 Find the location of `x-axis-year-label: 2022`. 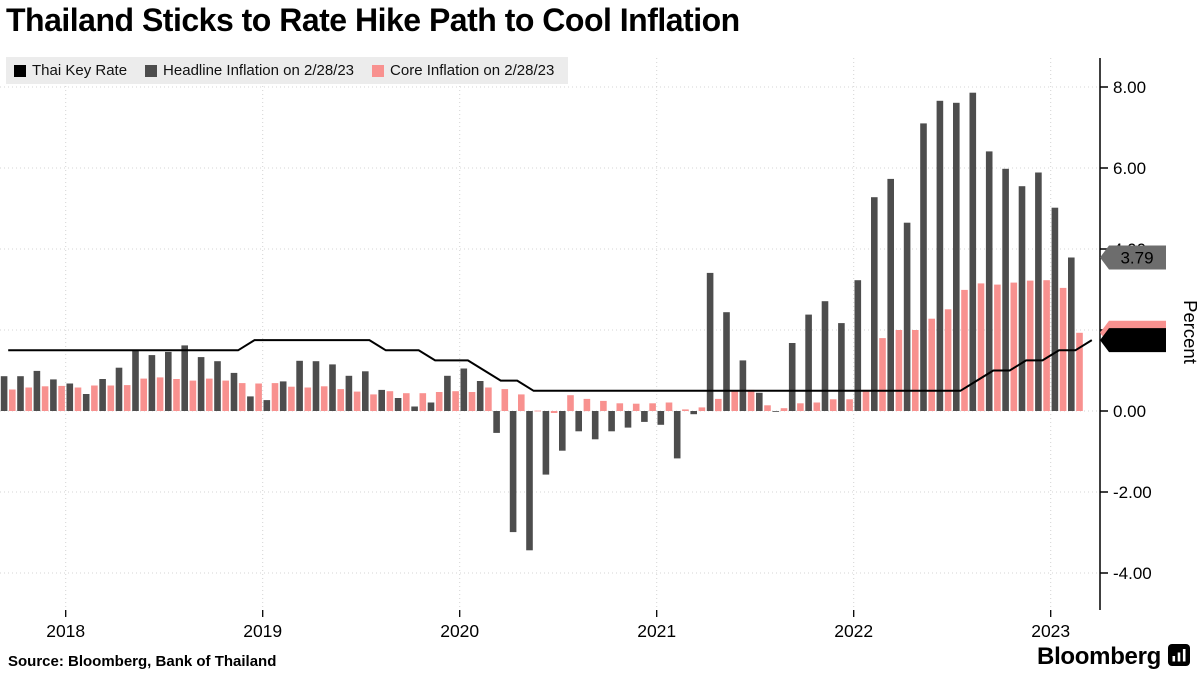

x-axis-year-label: 2022 is located at coordinates (853, 630).